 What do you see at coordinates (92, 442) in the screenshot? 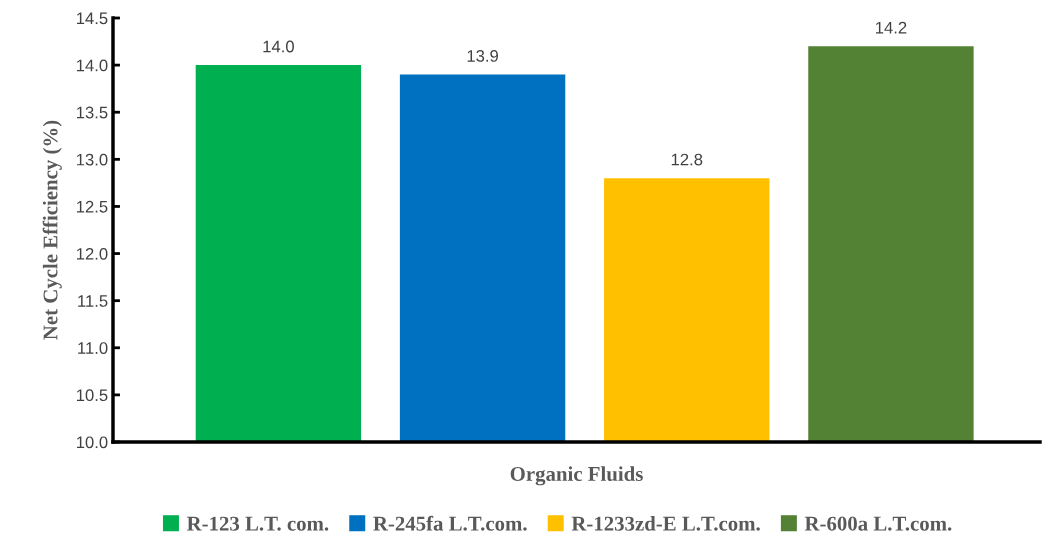
I see `y-tick-label: 10.0` at bounding box center [92, 442].